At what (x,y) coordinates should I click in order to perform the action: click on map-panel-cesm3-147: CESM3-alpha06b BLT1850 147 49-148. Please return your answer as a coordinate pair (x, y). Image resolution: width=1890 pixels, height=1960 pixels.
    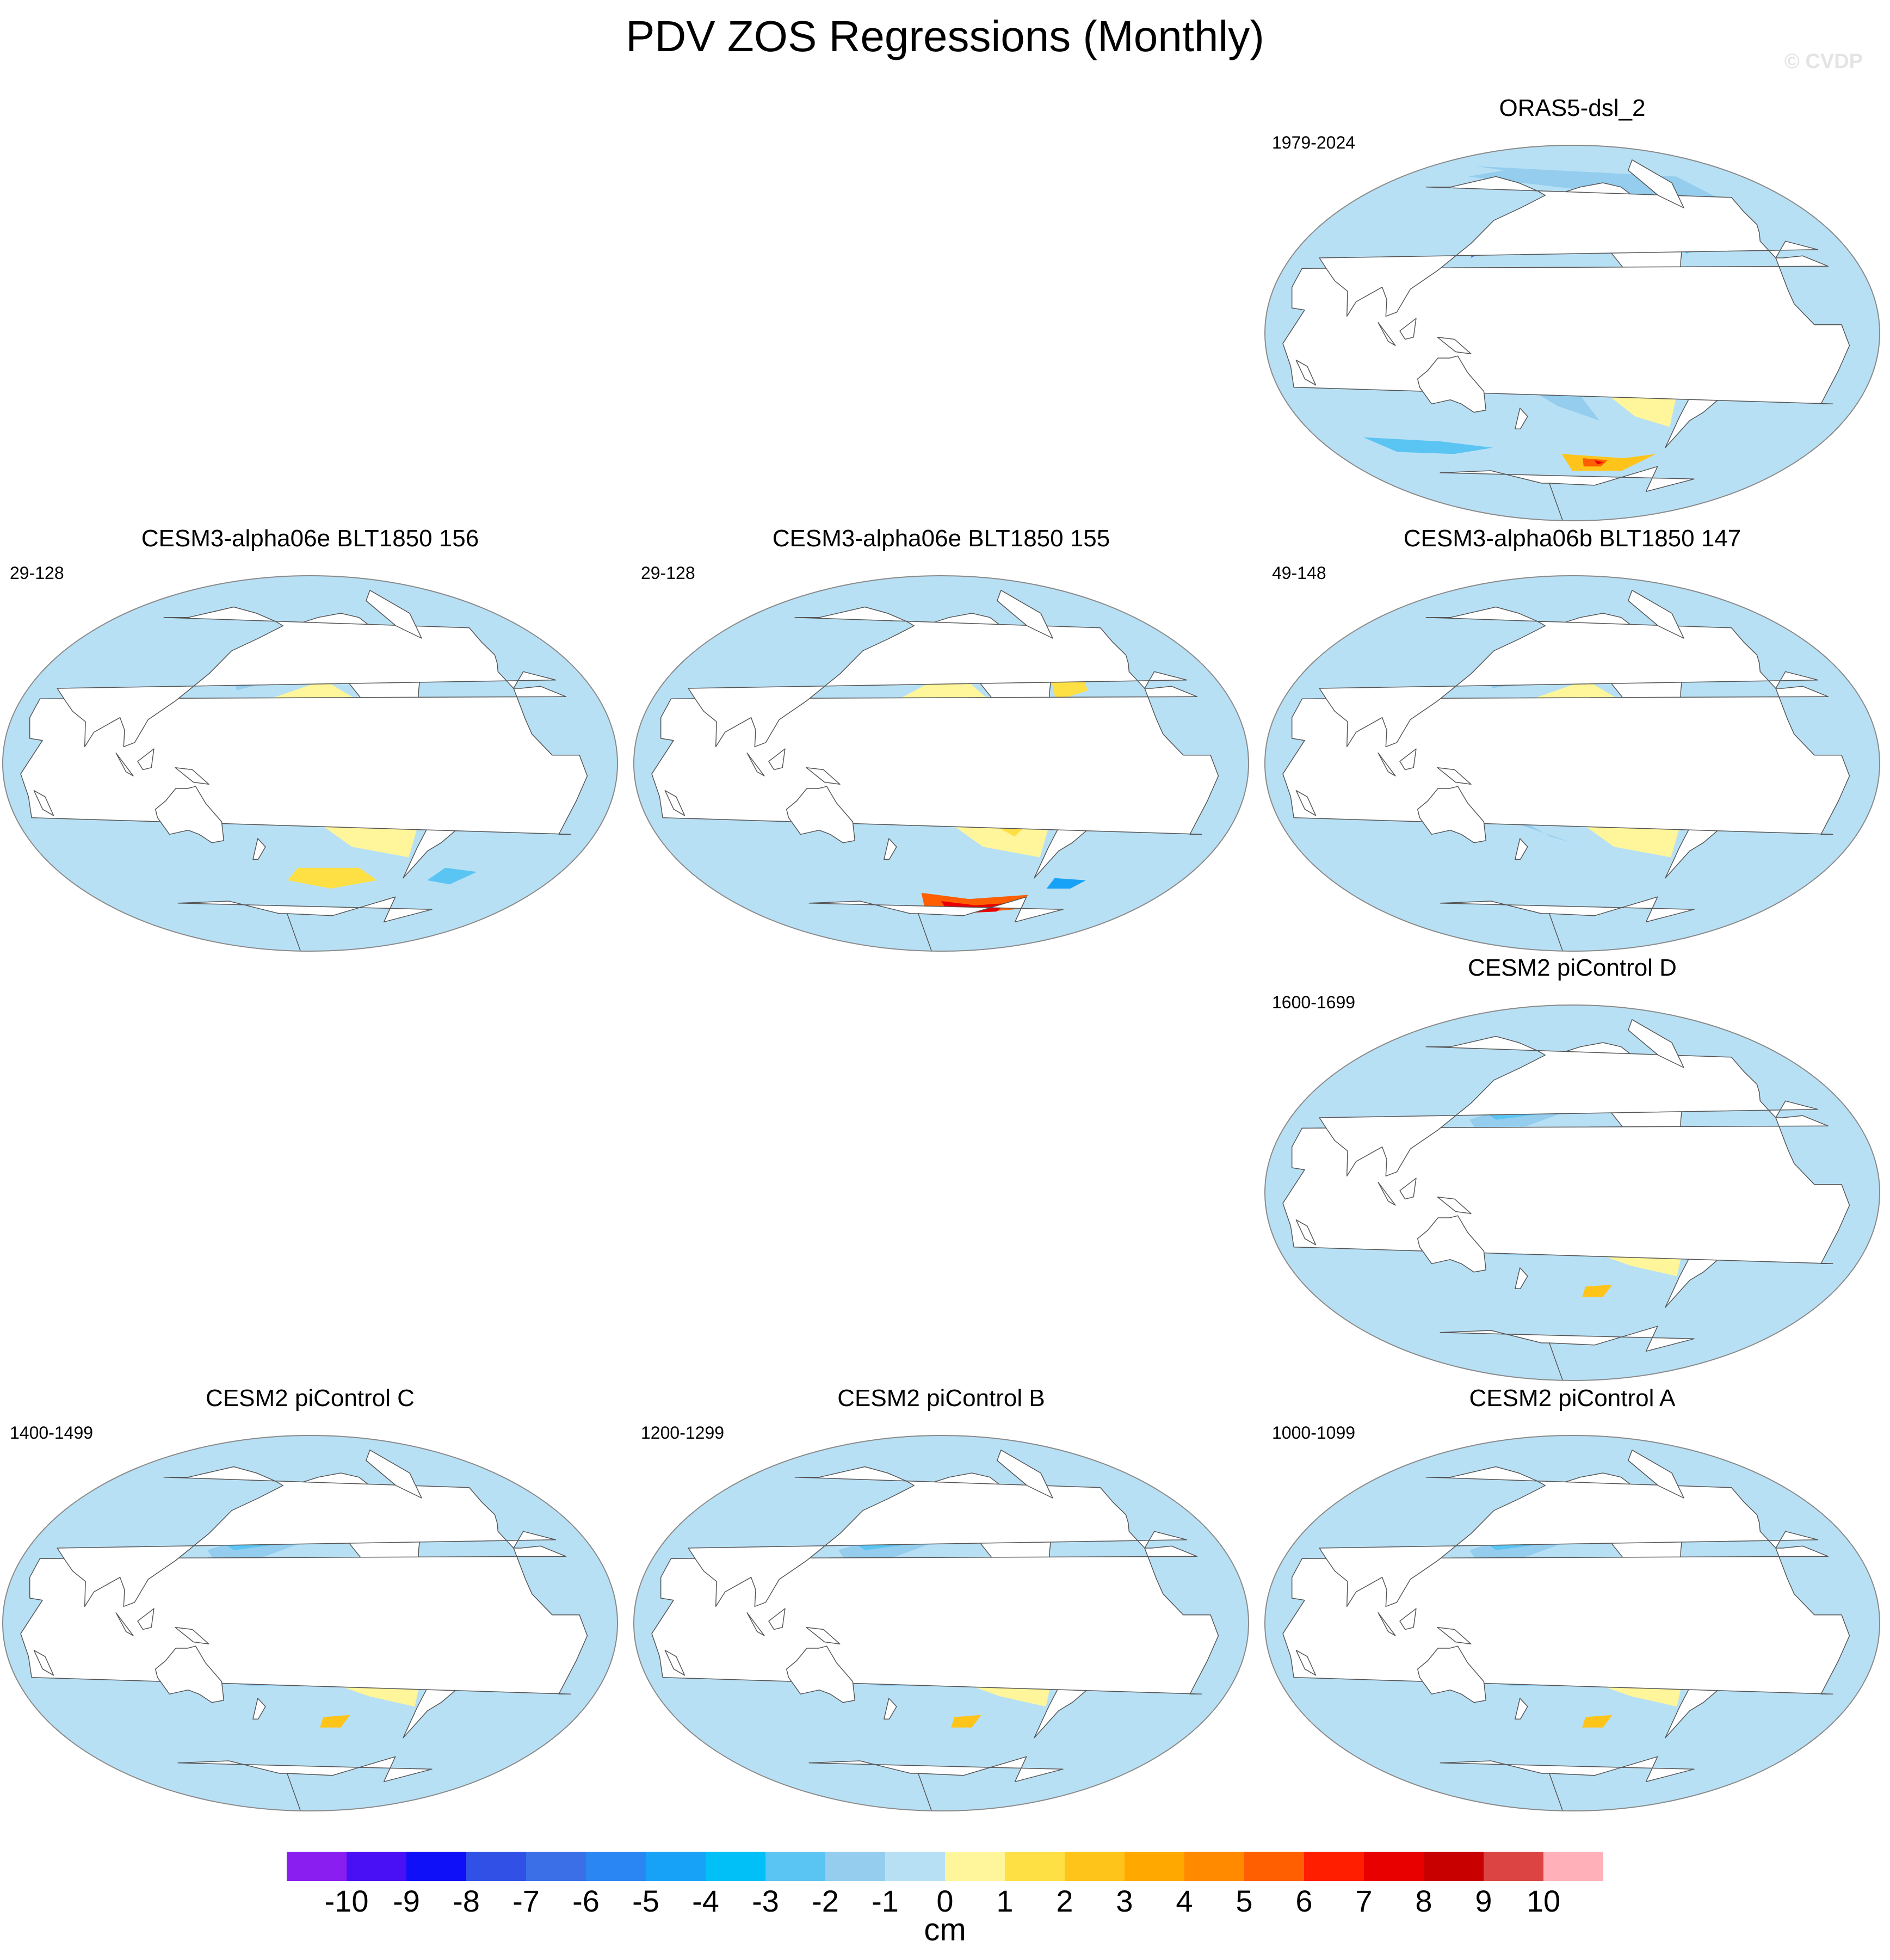
    Looking at the image, I should click on (1572, 739).